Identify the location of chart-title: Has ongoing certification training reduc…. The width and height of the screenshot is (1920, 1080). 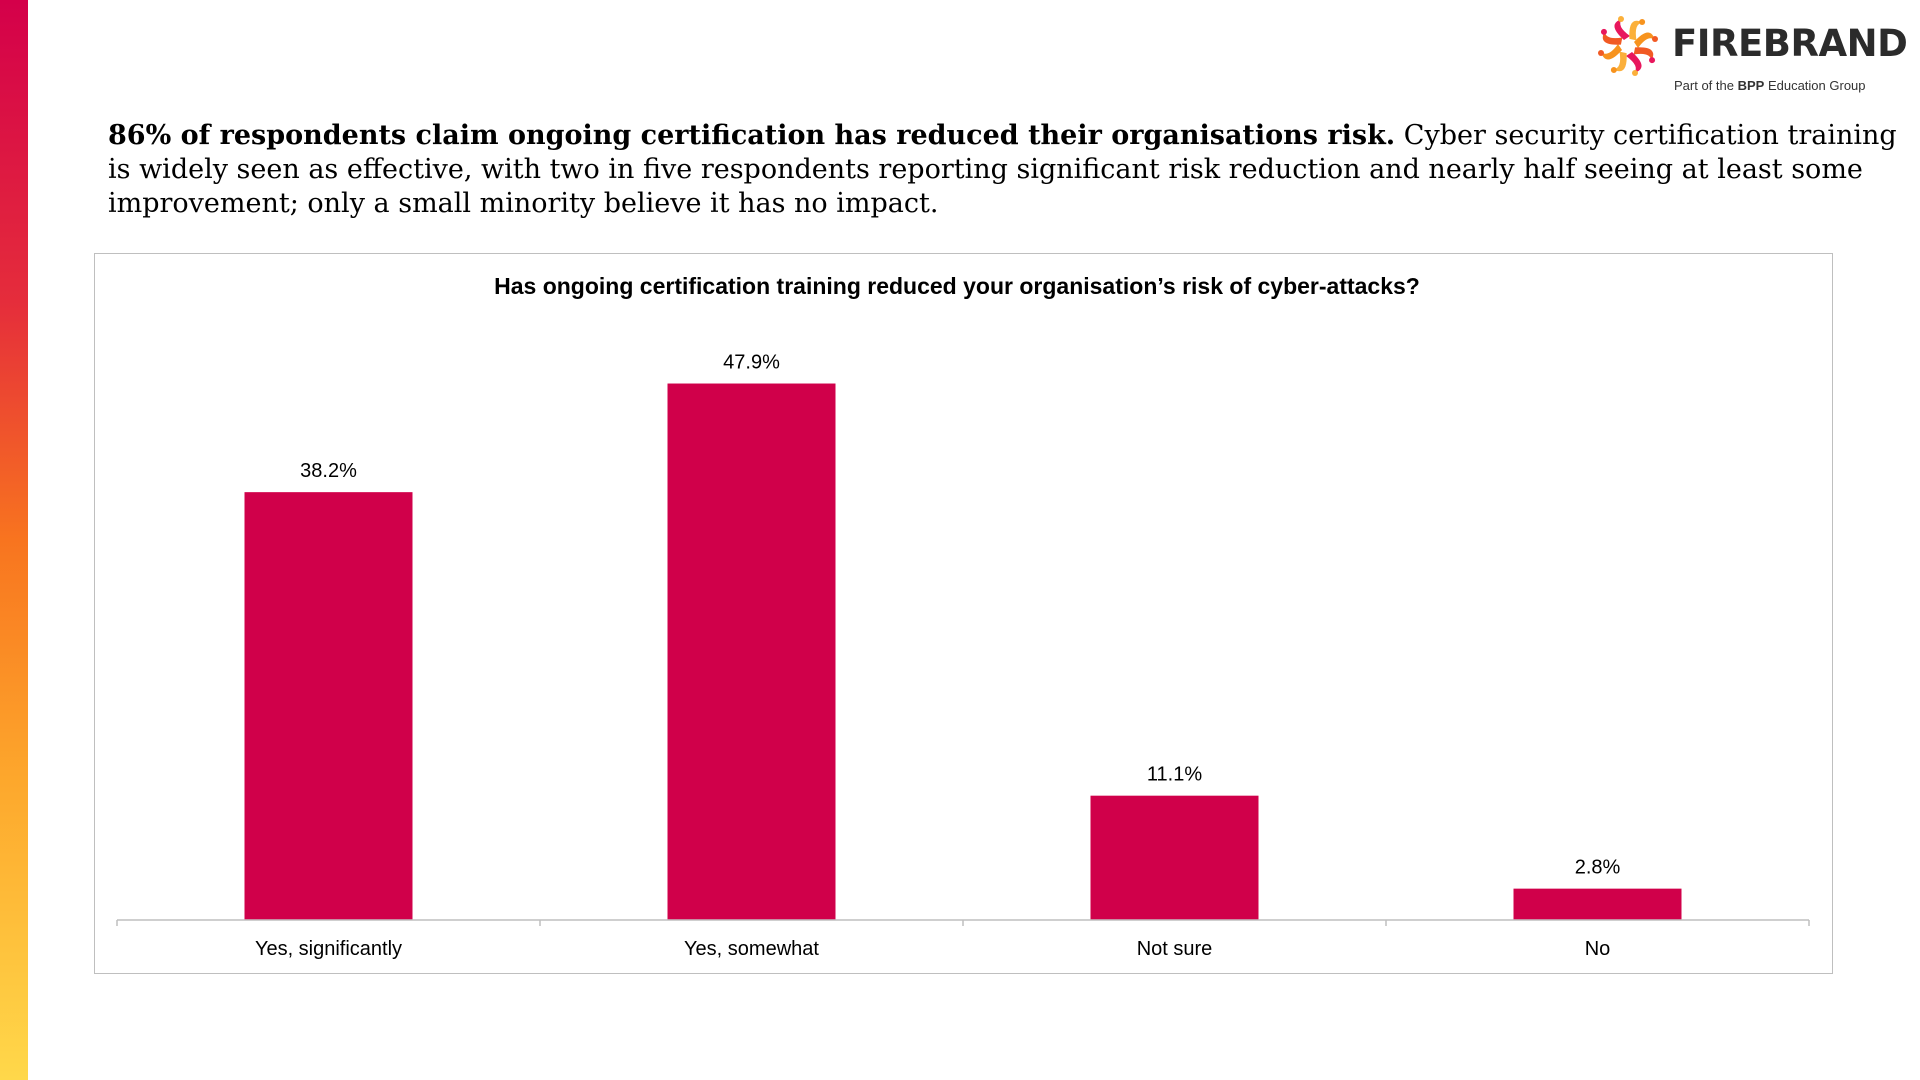
(957, 286).